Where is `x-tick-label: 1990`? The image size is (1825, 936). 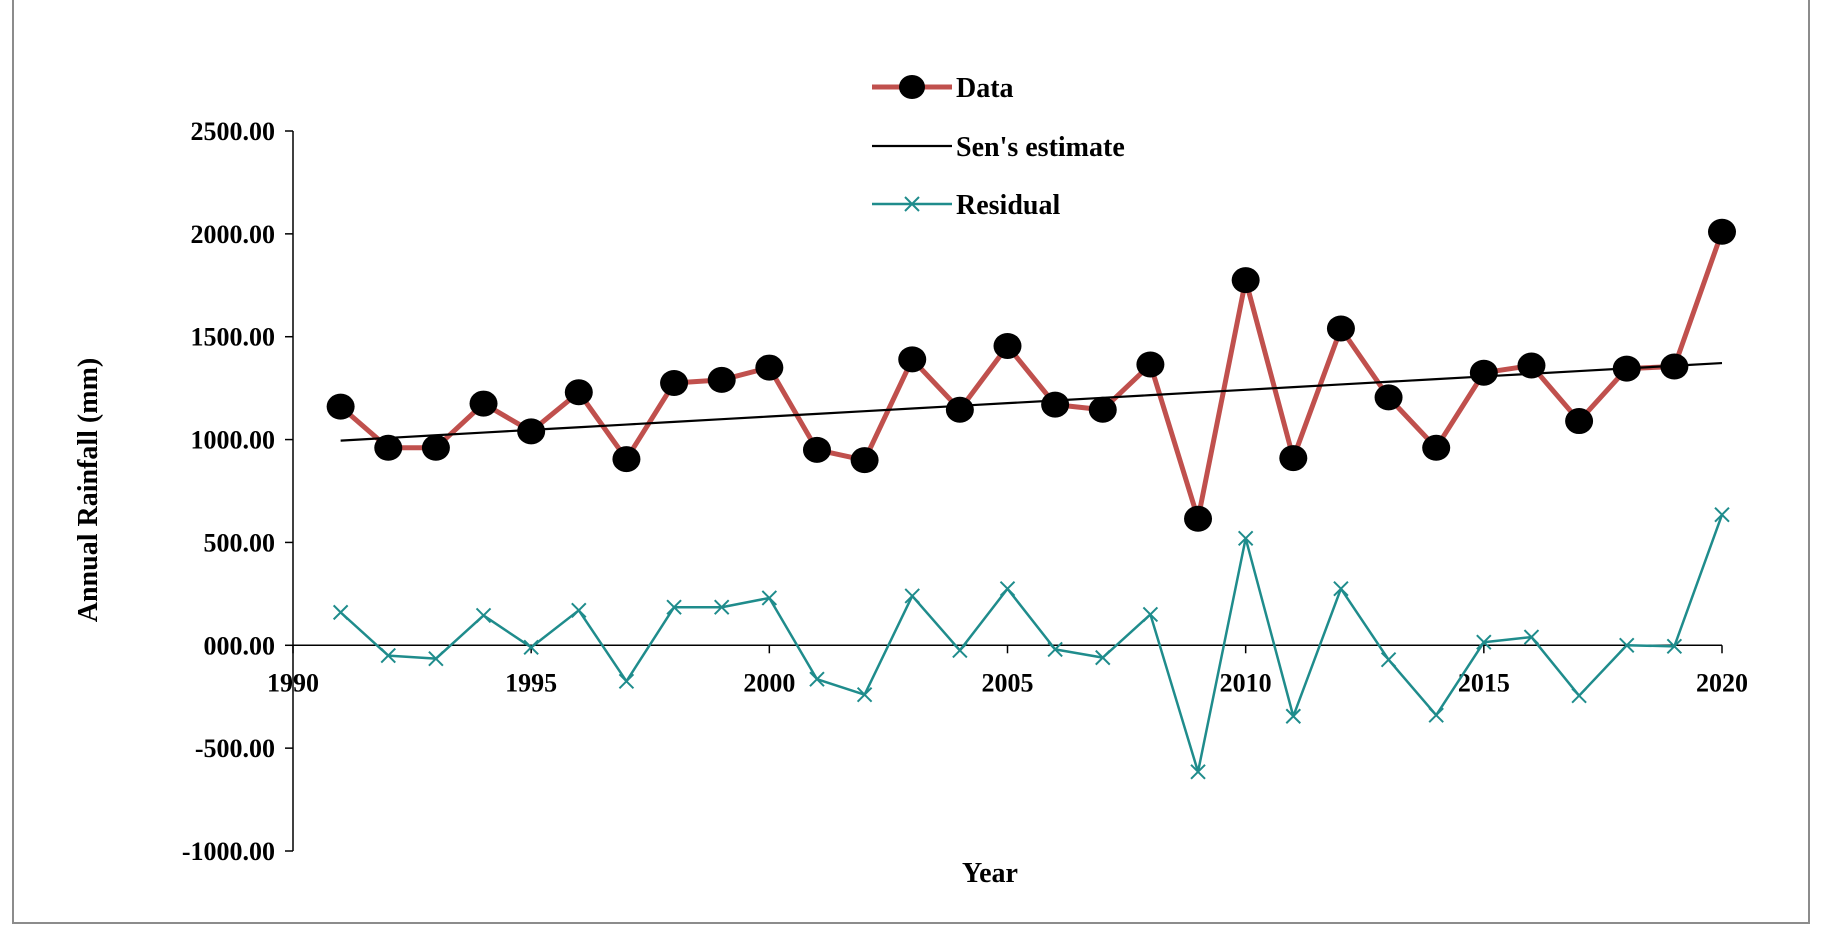
x-tick-label: 1990 is located at coordinates (293, 682).